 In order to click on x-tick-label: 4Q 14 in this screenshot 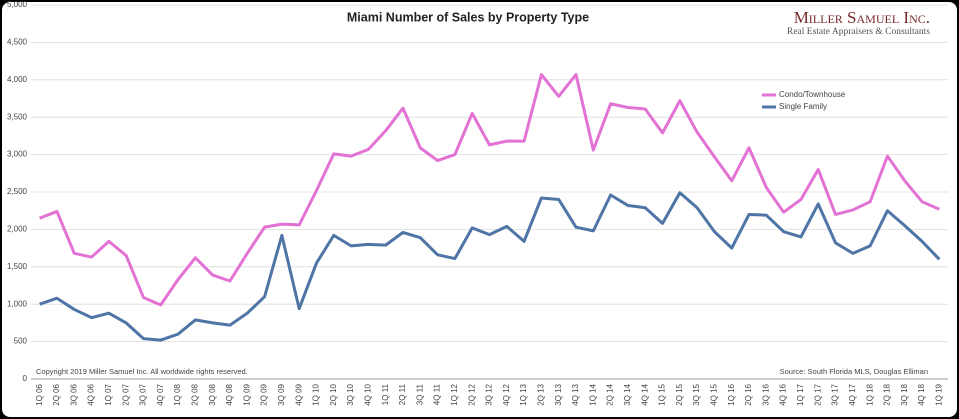, I will do `click(644, 394)`.